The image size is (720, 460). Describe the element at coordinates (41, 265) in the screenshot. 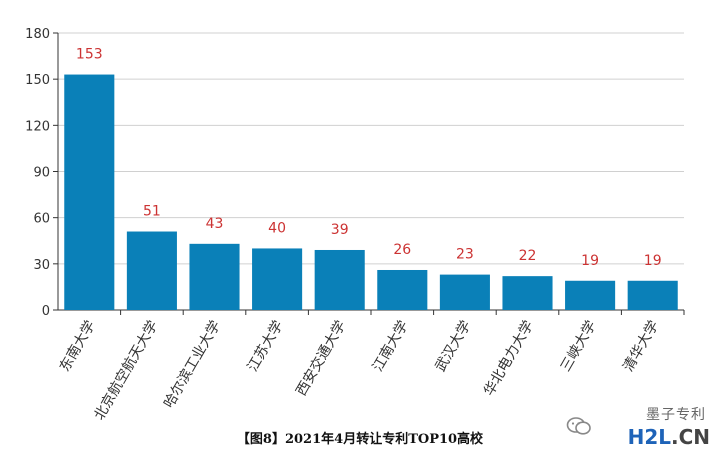

I see `y-tick-label: 30` at that location.